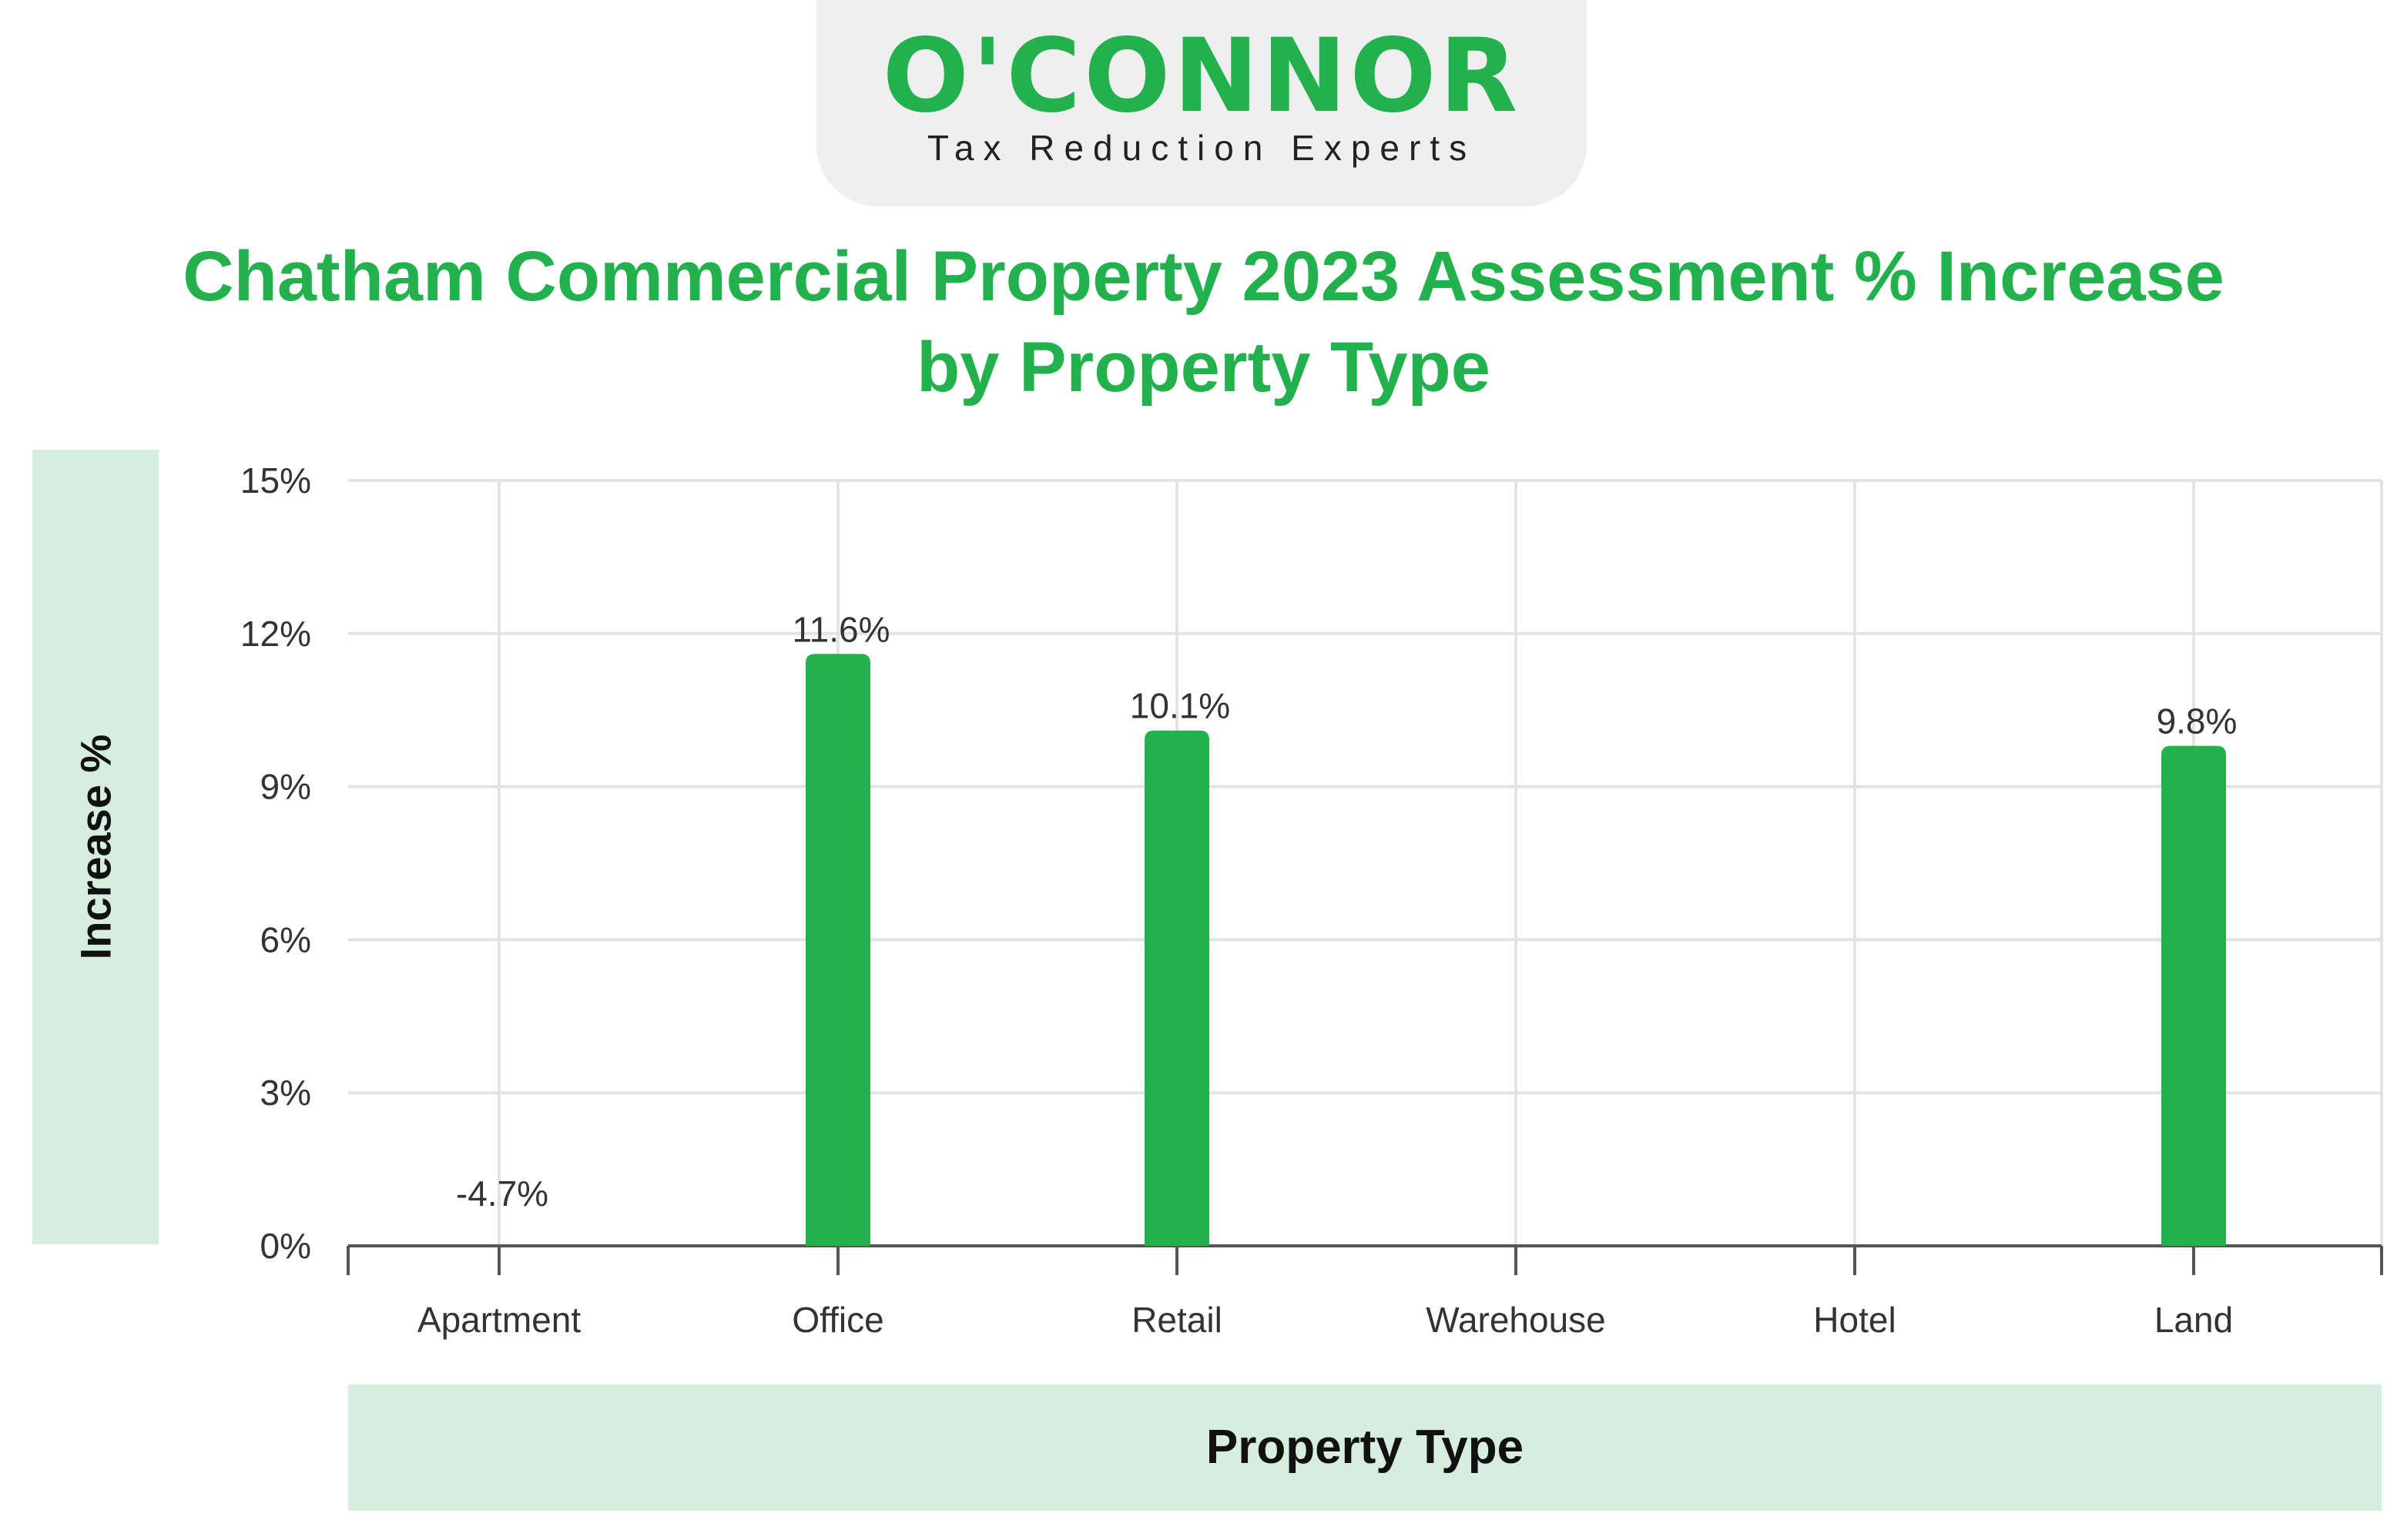  I want to click on y-tick-label: 3%, so click(285, 1093).